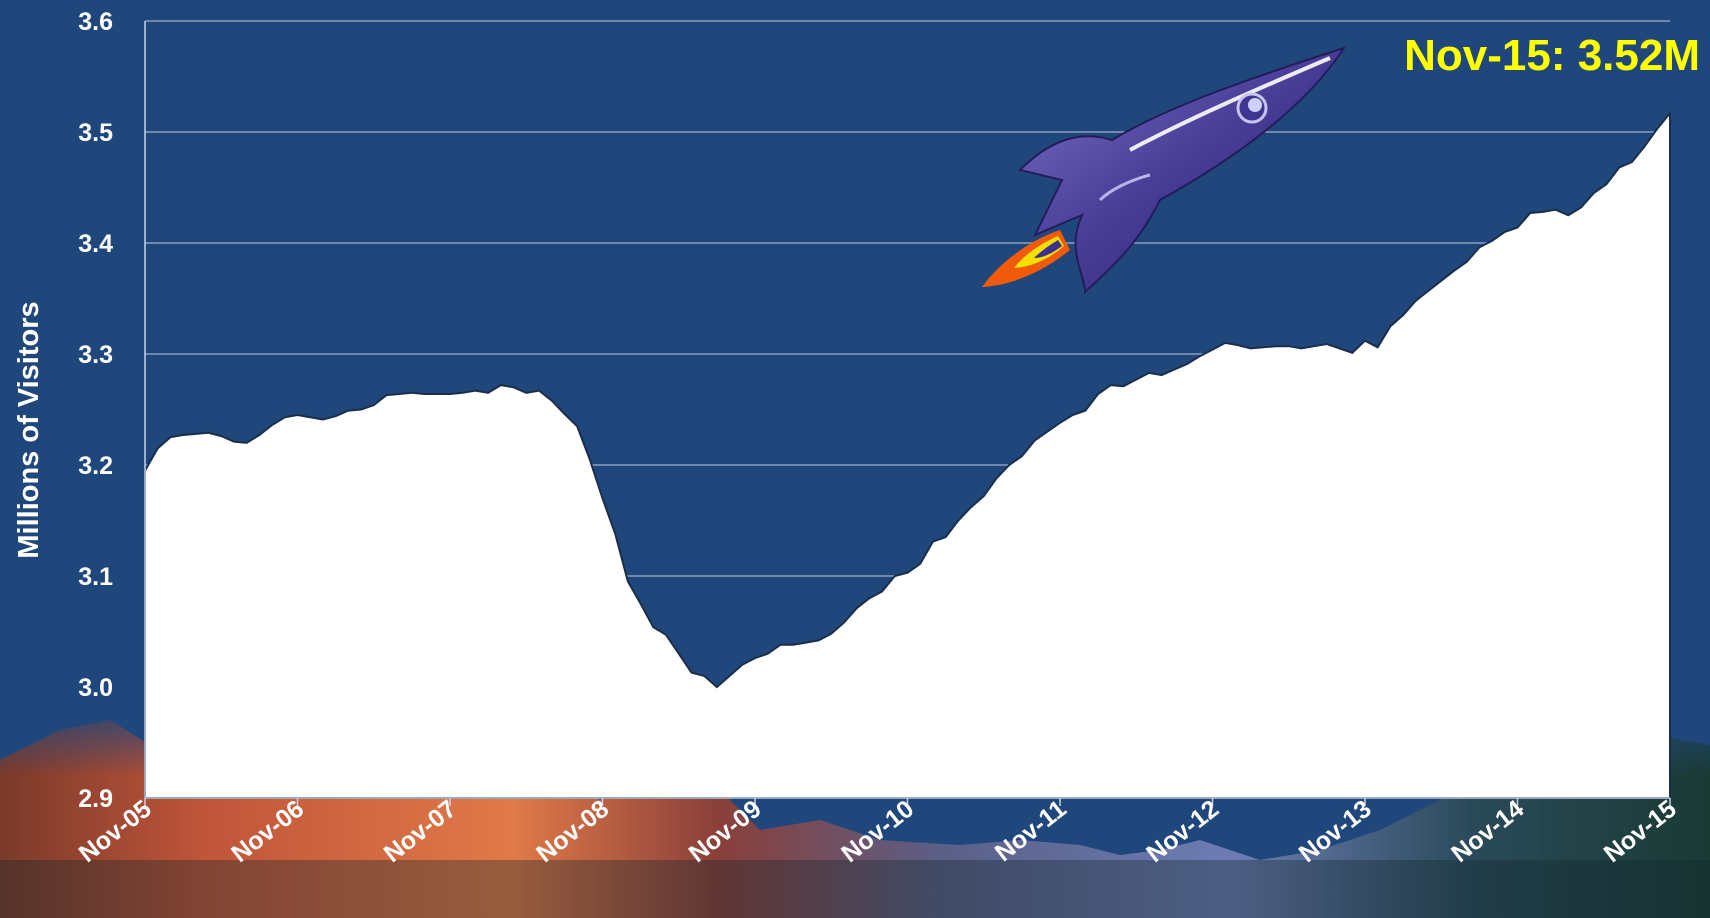 Image resolution: width=1710 pixels, height=918 pixels. I want to click on rocket-icon, so click(1164, 170).